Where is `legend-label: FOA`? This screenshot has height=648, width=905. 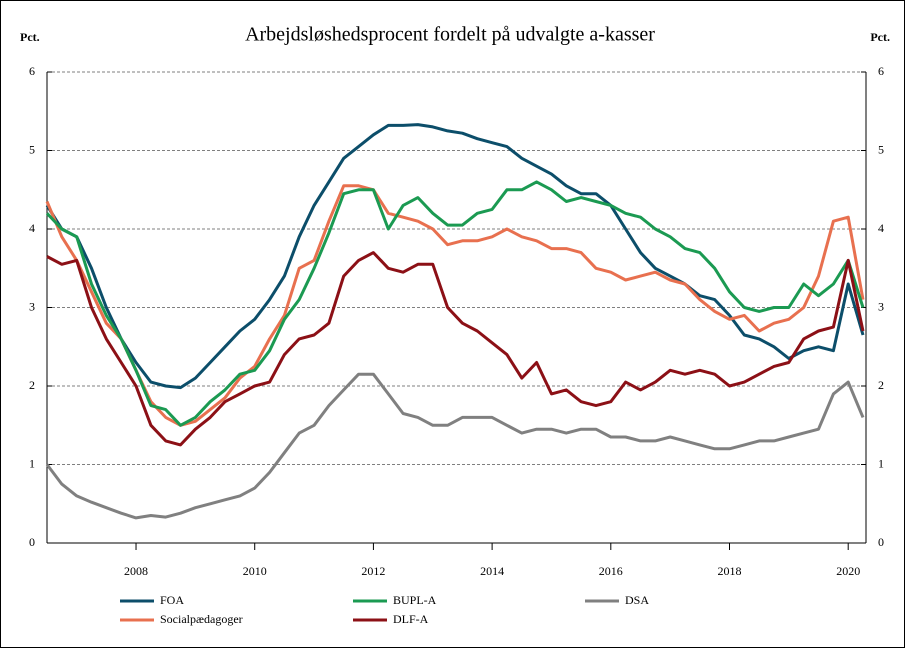 legend-label: FOA is located at coordinates (172, 600).